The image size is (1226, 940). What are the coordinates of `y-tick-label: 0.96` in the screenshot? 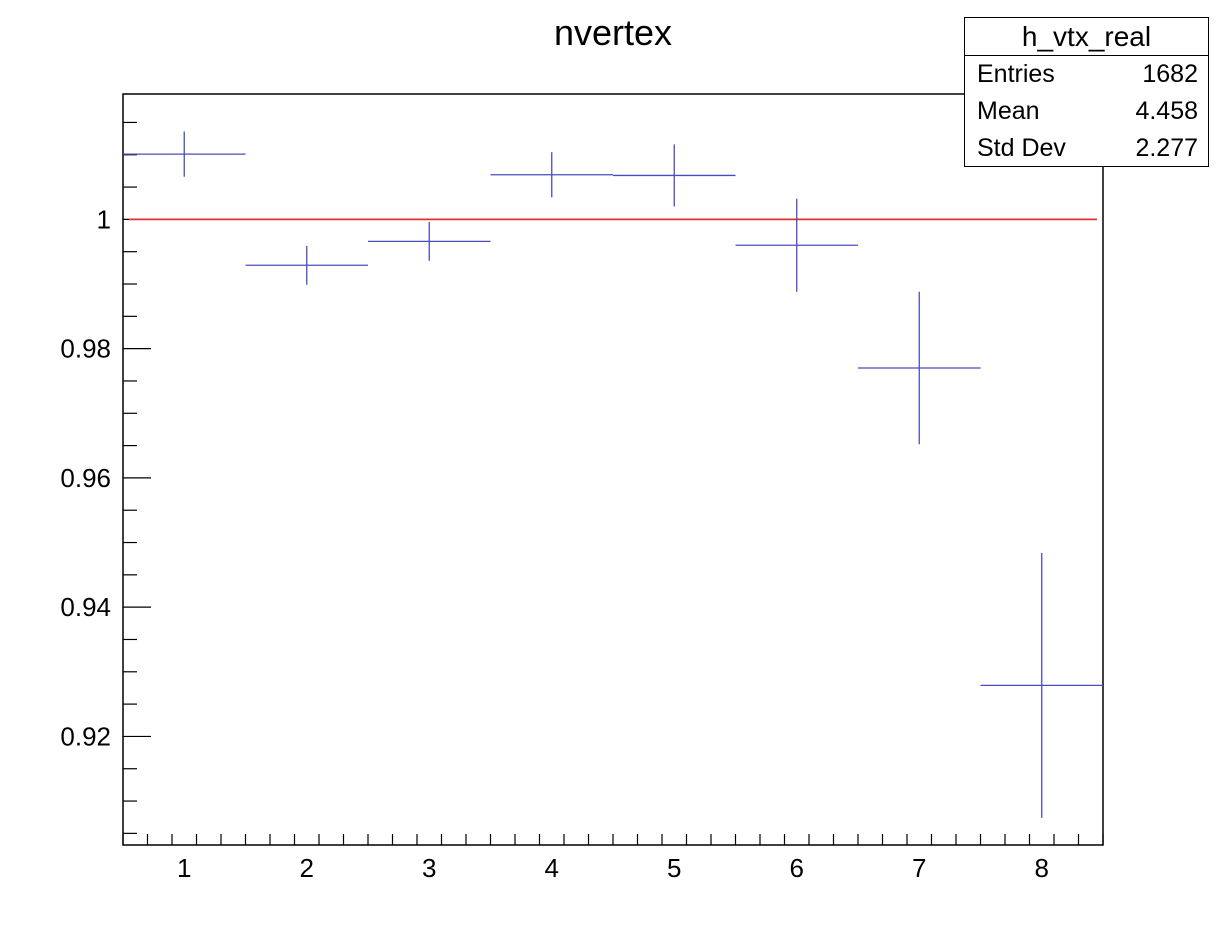 It's located at (85, 478).